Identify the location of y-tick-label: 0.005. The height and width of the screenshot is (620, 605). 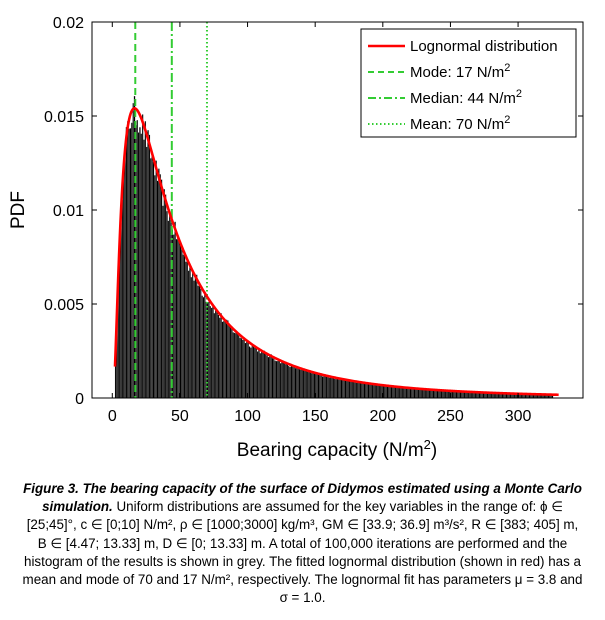
(64, 305).